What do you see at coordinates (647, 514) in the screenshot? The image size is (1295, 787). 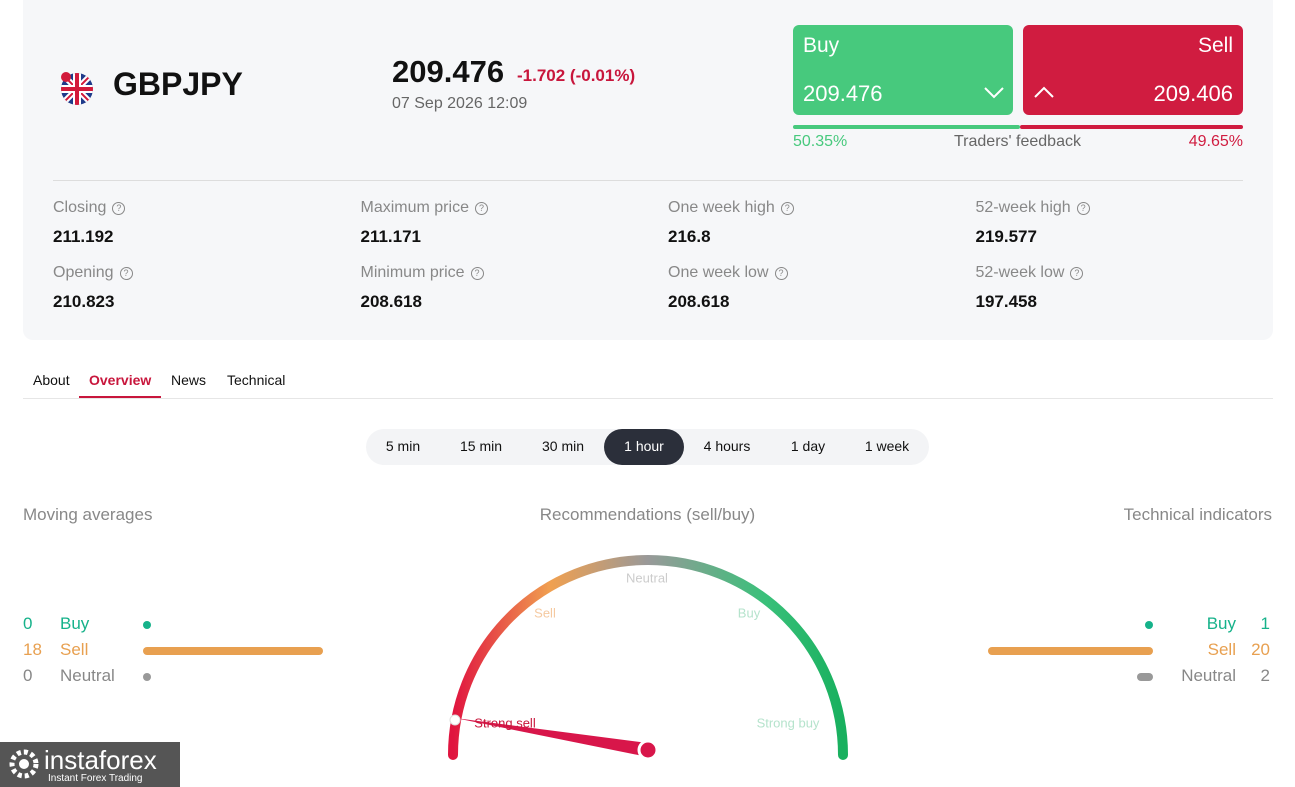 I see `gauge-title: Recommendations (sell/buy)` at bounding box center [647, 514].